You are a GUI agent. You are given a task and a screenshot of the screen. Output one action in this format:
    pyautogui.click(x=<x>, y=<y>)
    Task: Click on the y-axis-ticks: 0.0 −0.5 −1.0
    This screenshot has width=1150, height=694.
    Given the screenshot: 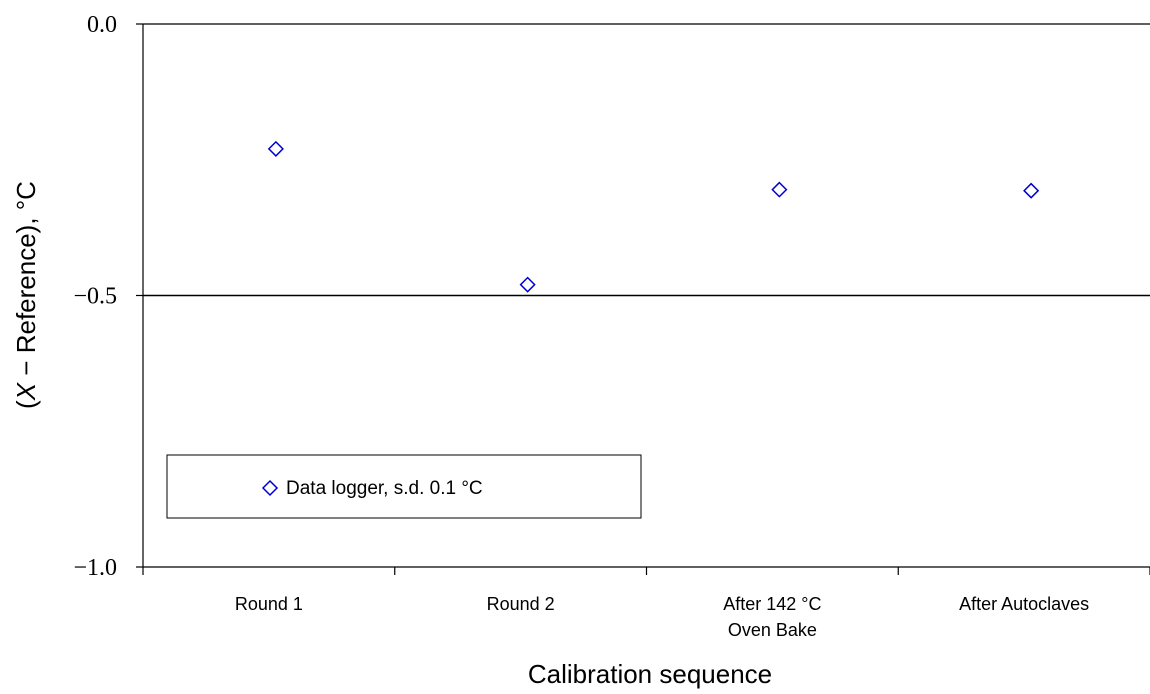 What is the action you would take?
    pyautogui.click(x=108, y=296)
    